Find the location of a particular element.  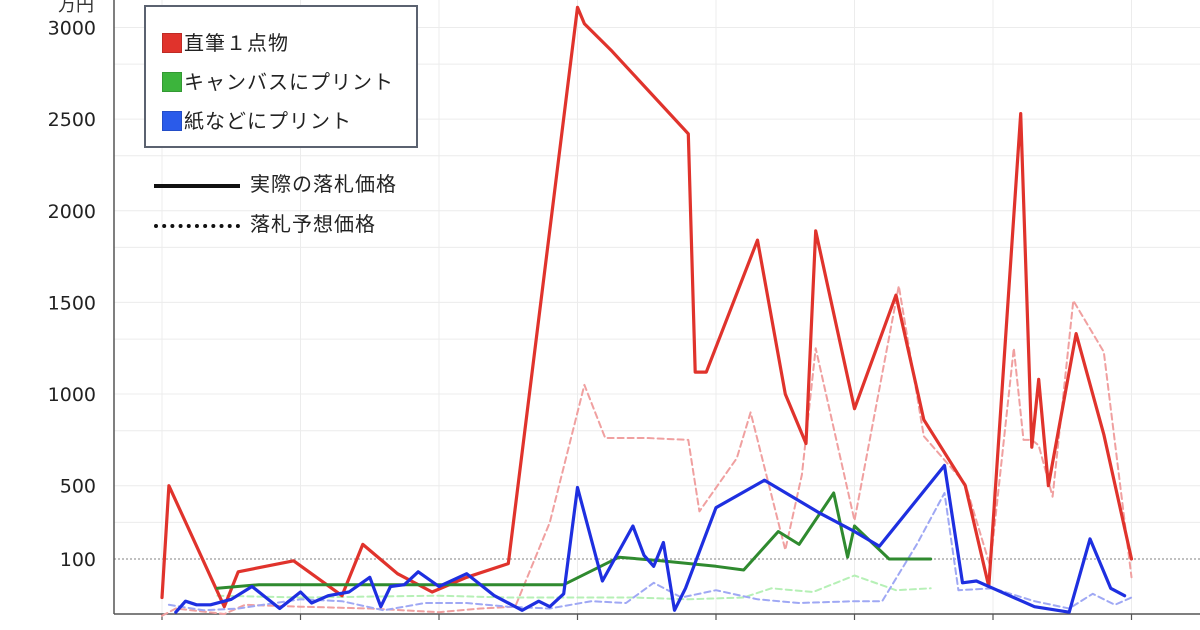

legend-label: 直筆１点物 is located at coordinates (236, 43).